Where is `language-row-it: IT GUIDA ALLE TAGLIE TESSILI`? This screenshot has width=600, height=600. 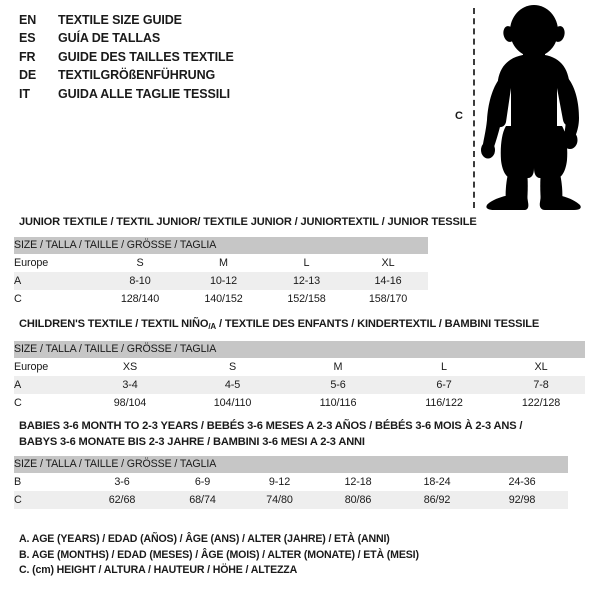
language-row-it: IT GUIDA ALLE TAGLIE TESSILI is located at coordinates (169, 96).